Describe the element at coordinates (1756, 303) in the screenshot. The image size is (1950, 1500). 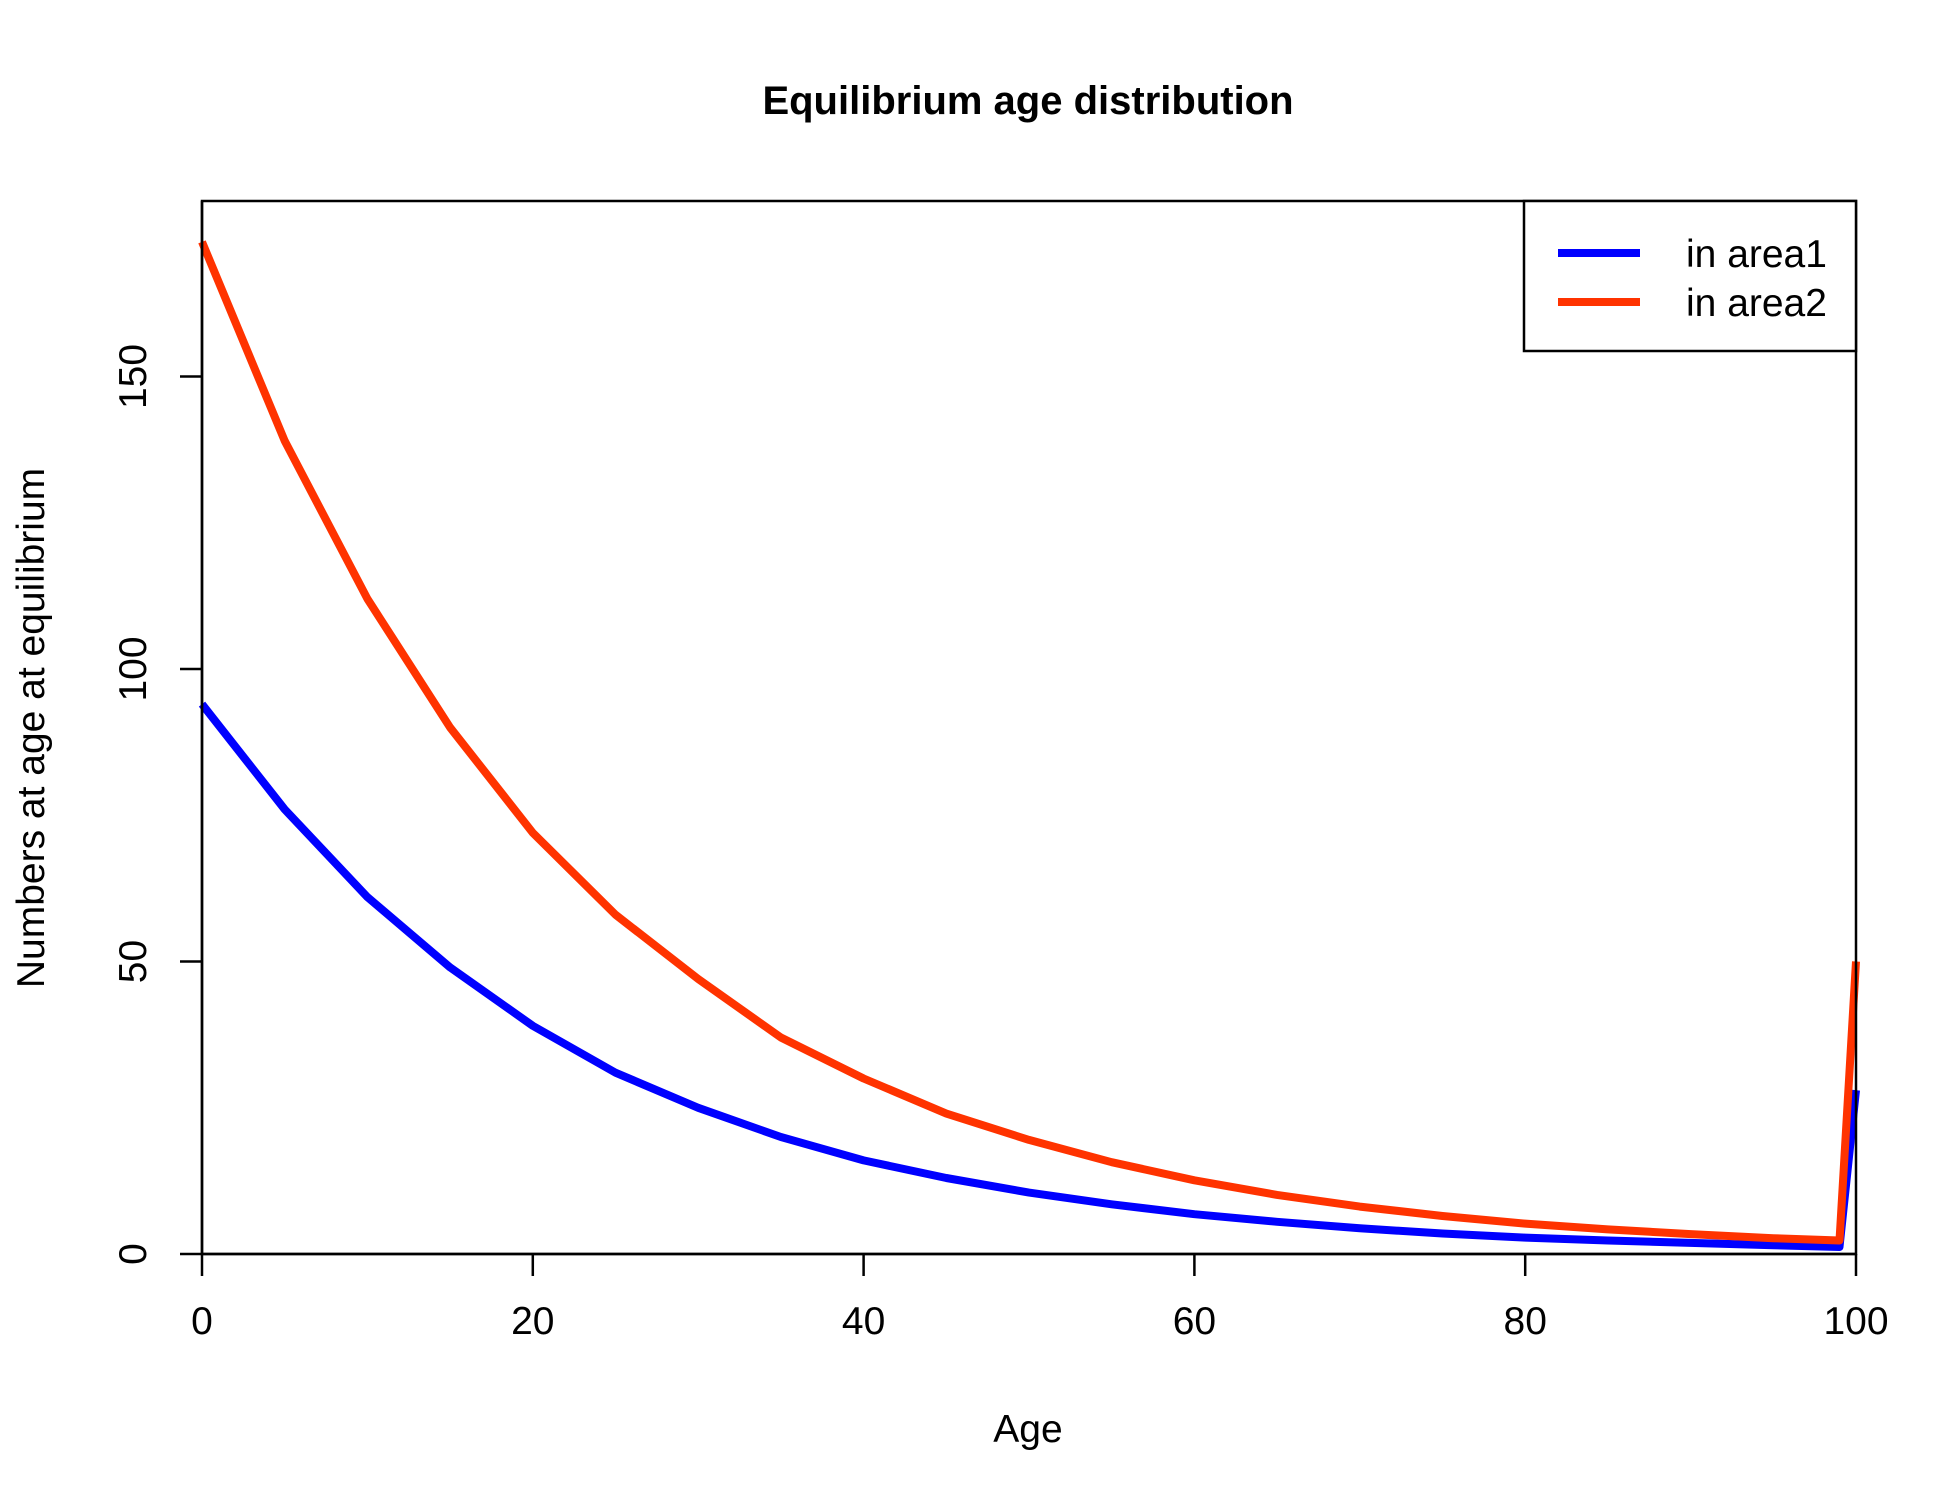
I see `legend-label-area2: in area2` at that location.